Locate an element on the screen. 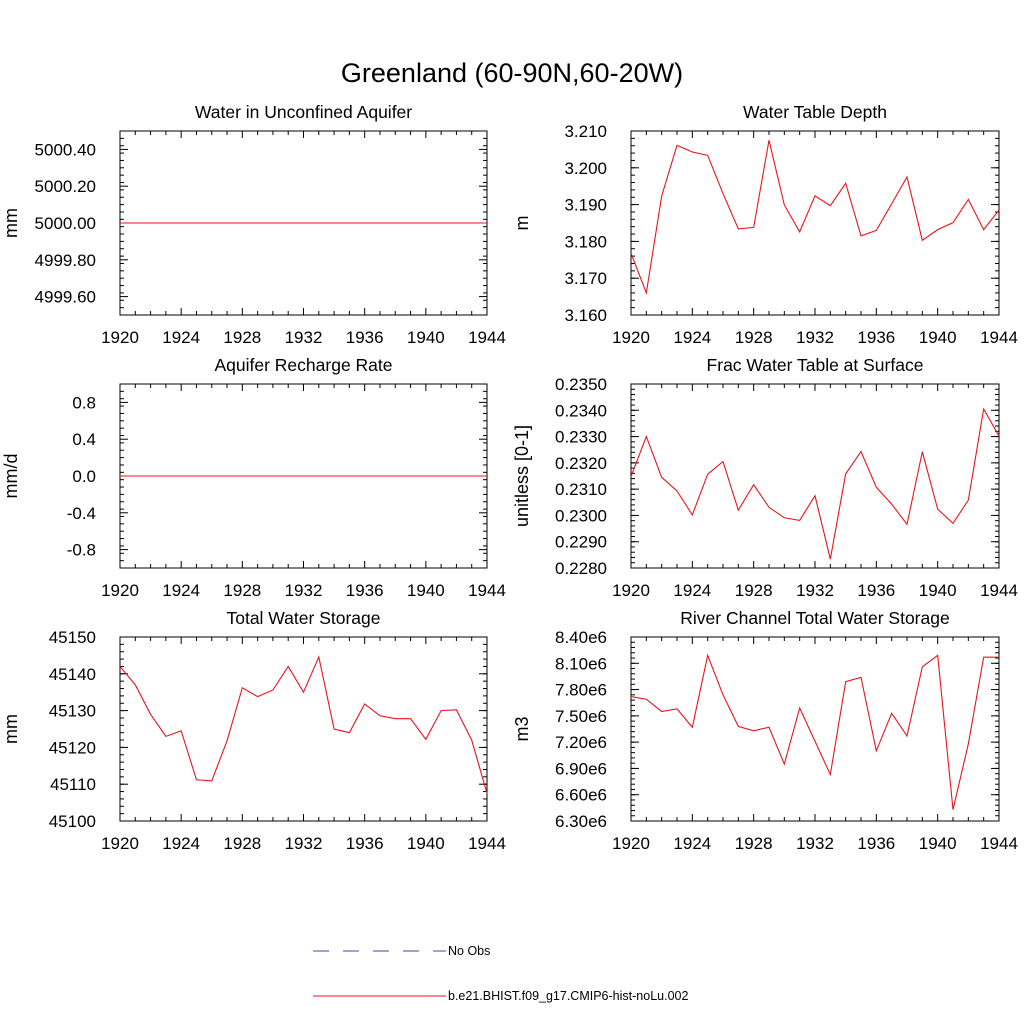 Image resolution: width=1024 pixels, height=1024 pixels. legend-label: No Obs is located at coordinates (469, 951).